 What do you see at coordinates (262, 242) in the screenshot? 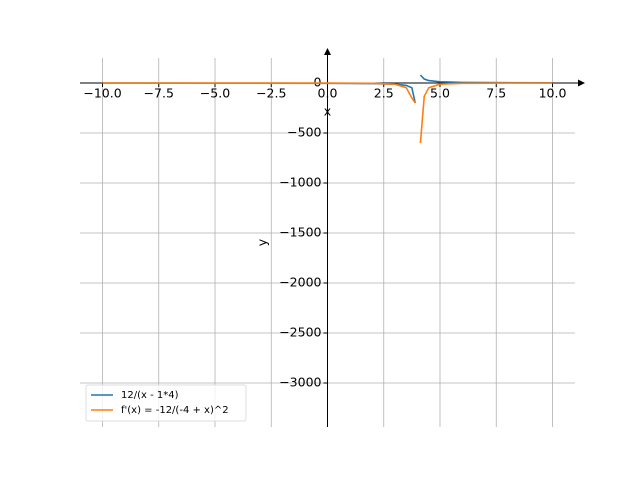
I see `y-axis-label: y` at bounding box center [262, 242].